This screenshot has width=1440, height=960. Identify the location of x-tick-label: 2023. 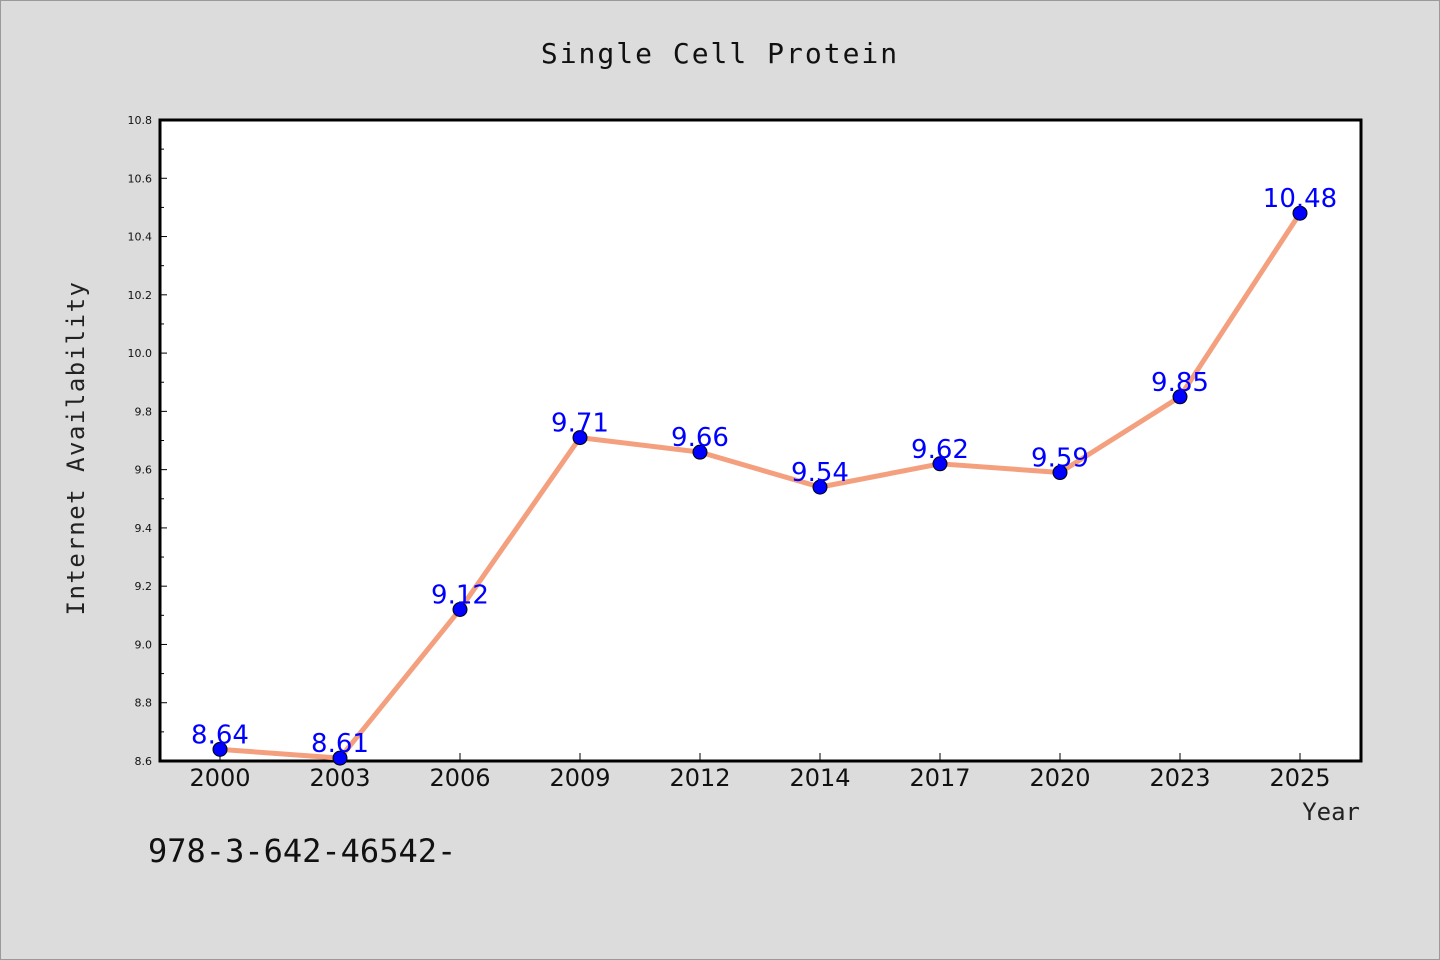
(1179, 778).